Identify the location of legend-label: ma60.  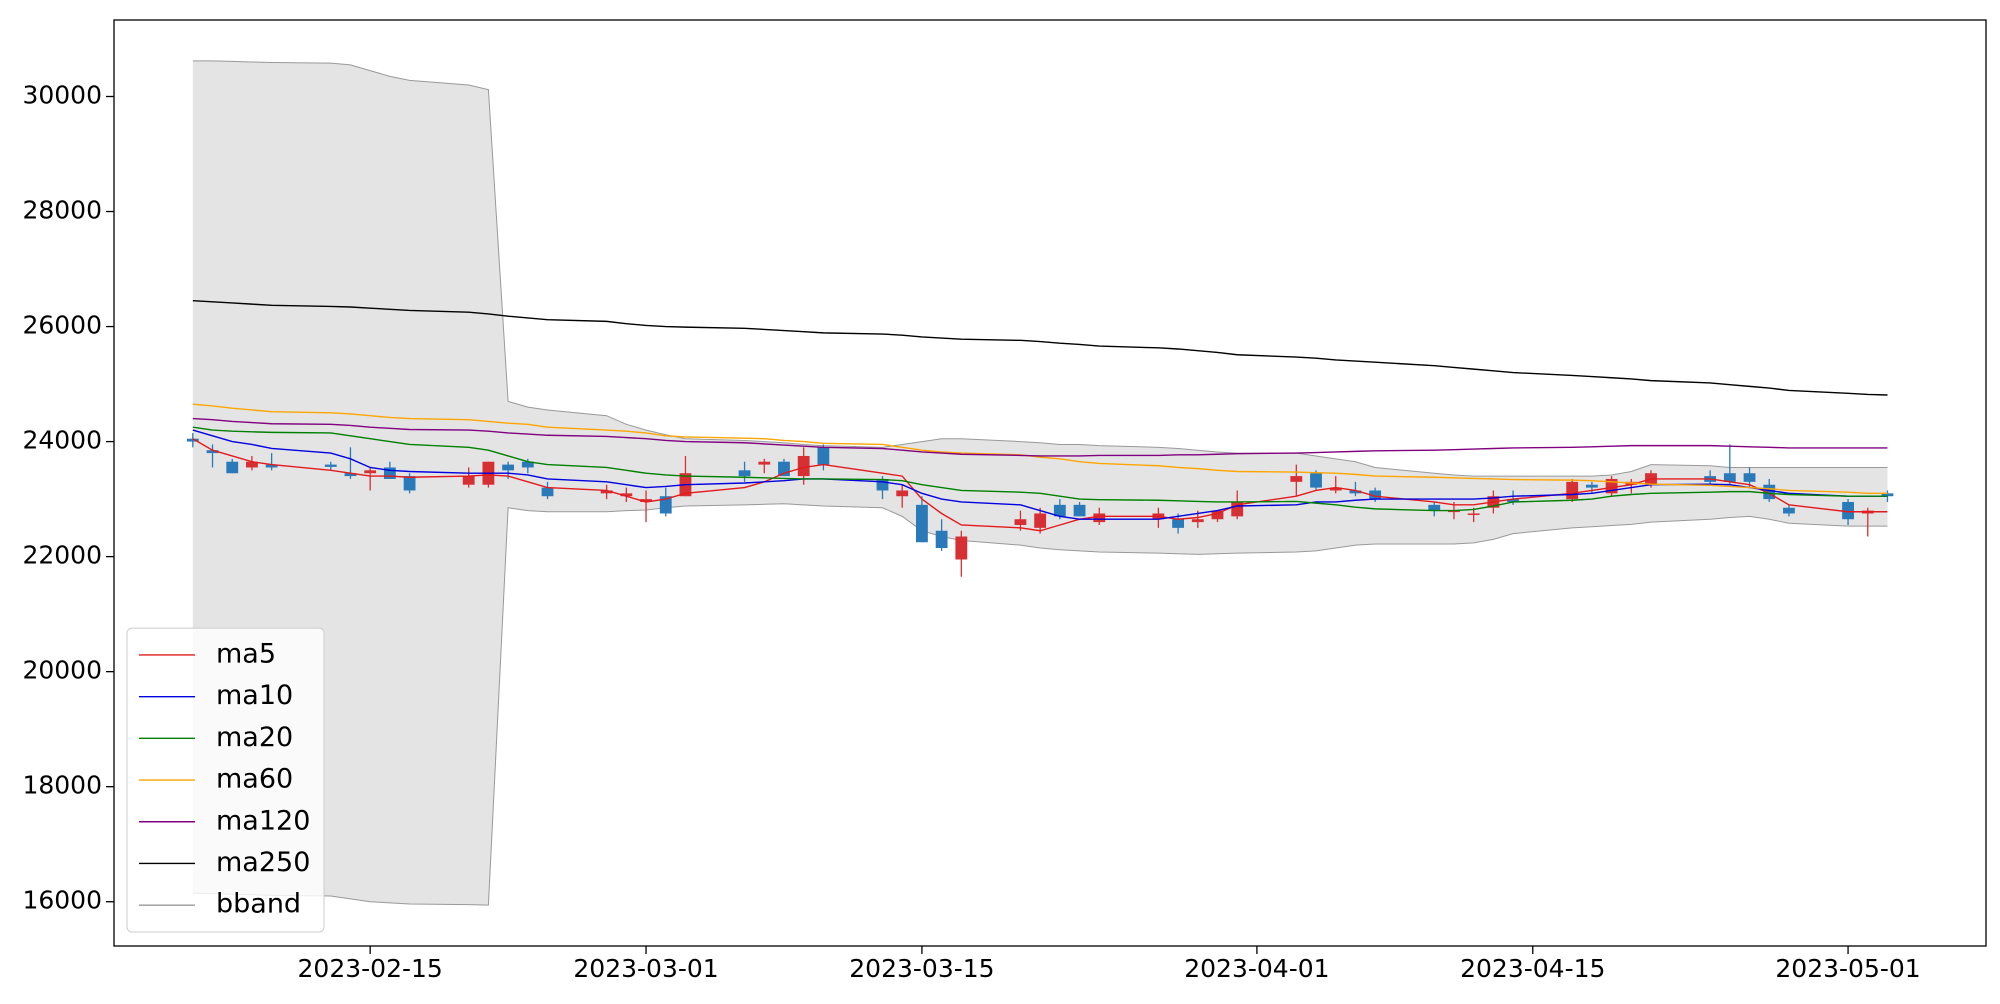
(254, 779).